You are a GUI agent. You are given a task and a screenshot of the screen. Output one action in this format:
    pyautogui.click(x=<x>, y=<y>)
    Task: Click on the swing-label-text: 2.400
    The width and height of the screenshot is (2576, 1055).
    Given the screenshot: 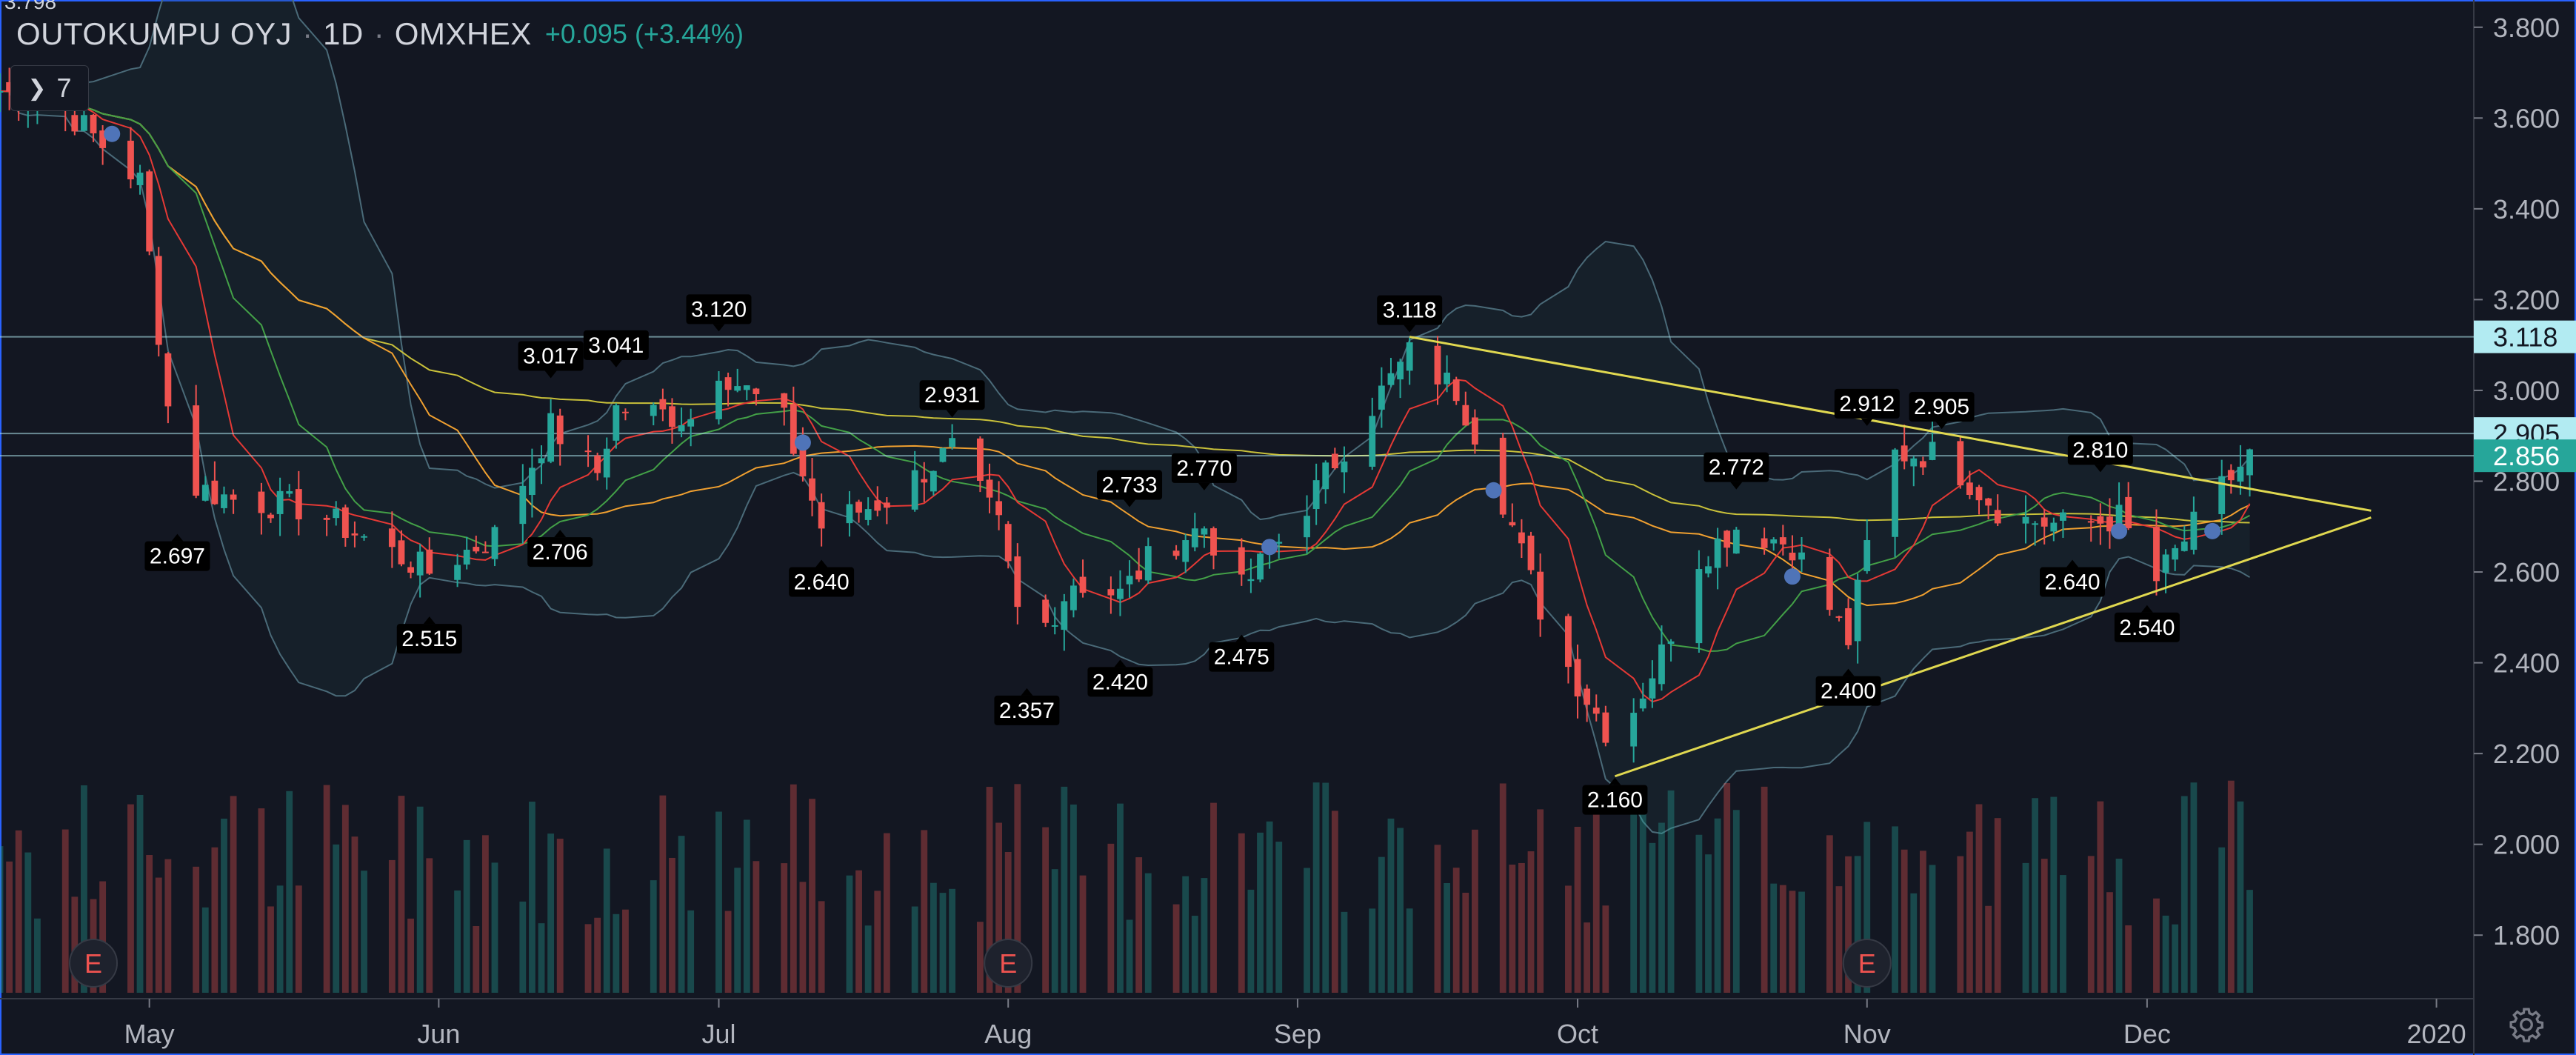 What is the action you would take?
    pyautogui.click(x=1848, y=691)
    